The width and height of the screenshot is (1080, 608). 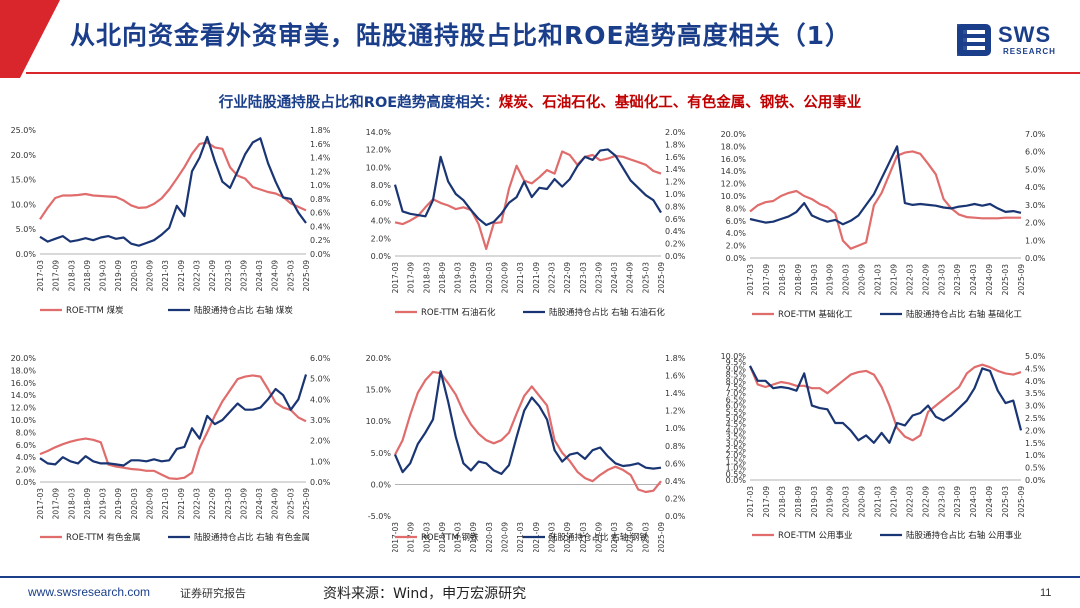 What do you see at coordinates (89, 592) in the screenshot?
I see `footer-url-link: www.swsresearch.com` at bounding box center [89, 592].